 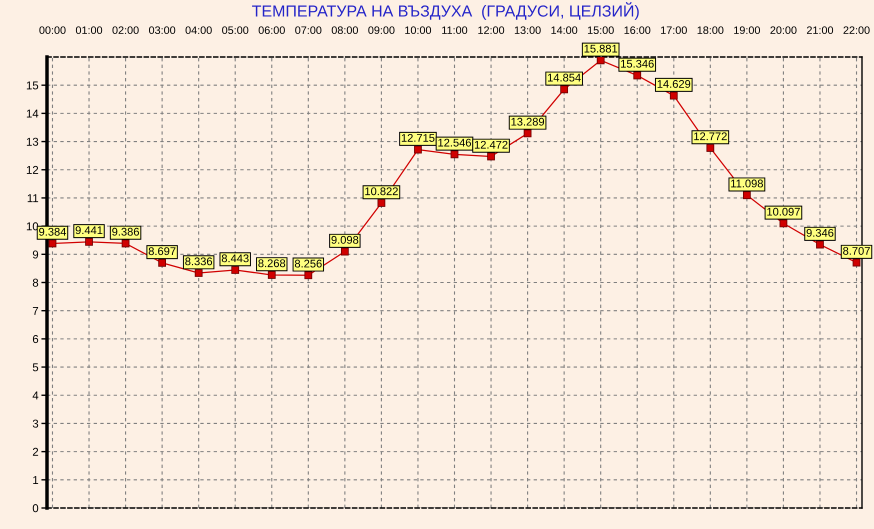 I want to click on x-tick-label: 09:00, so click(x=381, y=30).